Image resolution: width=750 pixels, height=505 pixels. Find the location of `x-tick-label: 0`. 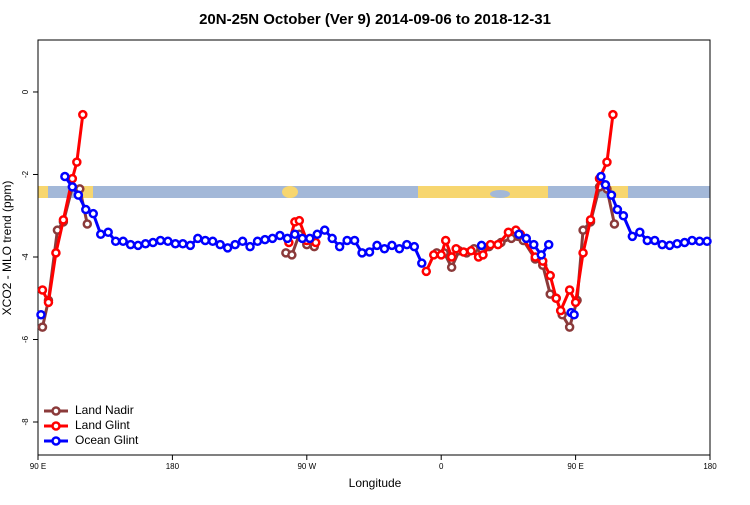

x-tick-label: 0 is located at coordinates (441, 466).